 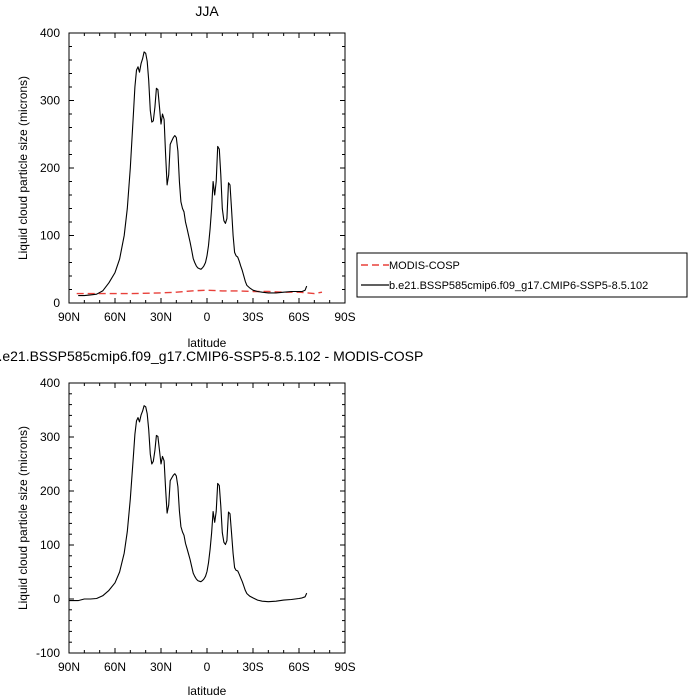 What do you see at coordinates (50, 168) in the screenshot?
I see `top-y-tick-label: 200` at bounding box center [50, 168].